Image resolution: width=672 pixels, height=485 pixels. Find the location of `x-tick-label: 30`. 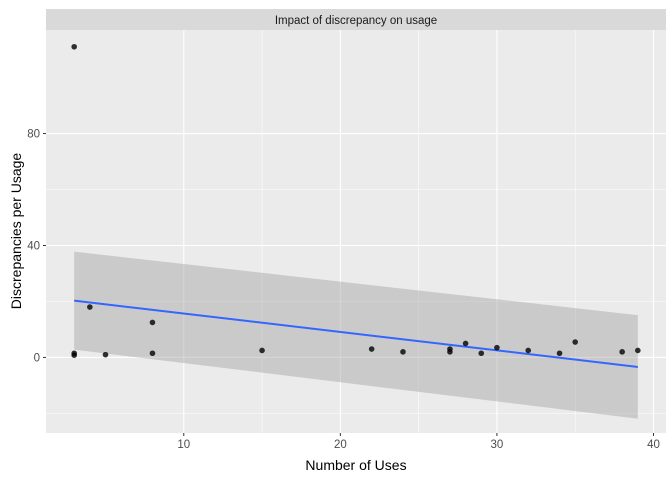

x-tick-label: 30 is located at coordinates (497, 445).